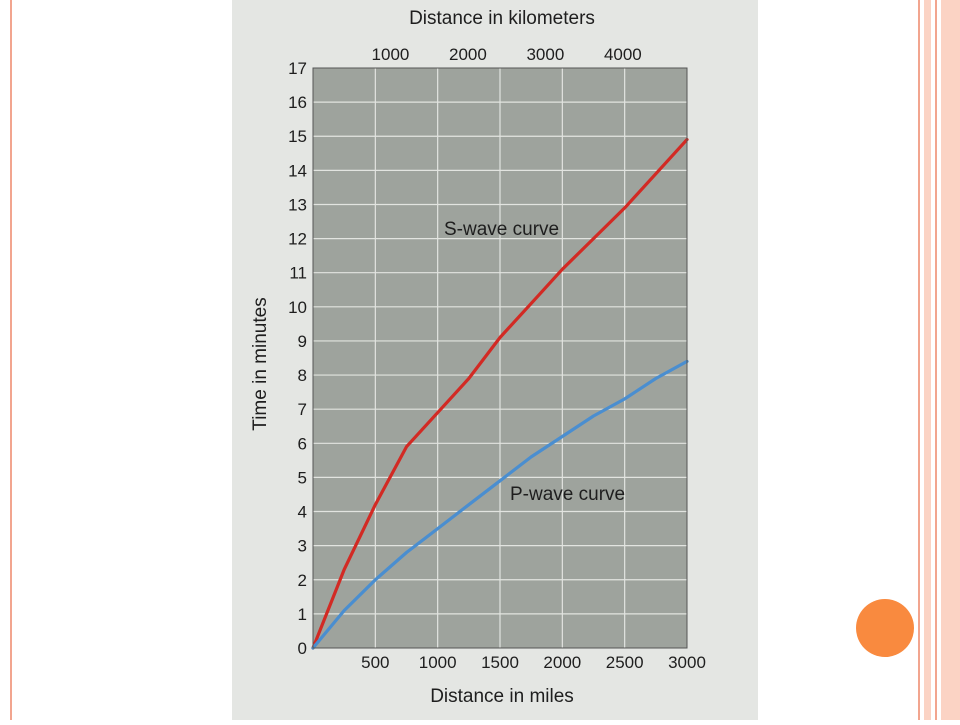 The width and height of the screenshot is (960, 725). What do you see at coordinates (297, 239) in the screenshot?
I see `y-tick-label: 12` at bounding box center [297, 239].